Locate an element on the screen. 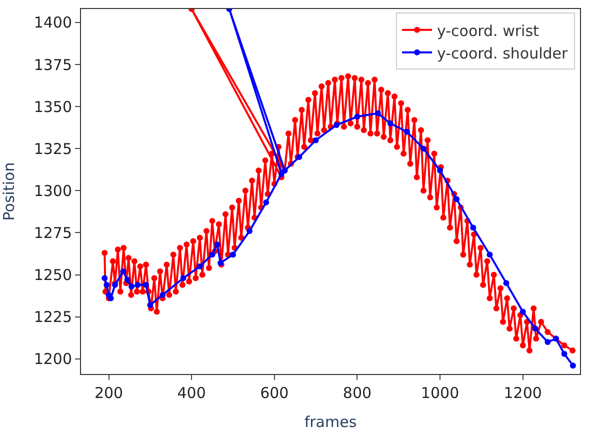 The height and width of the screenshot is (436, 590). x-tick-label: 1000 is located at coordinates (440, 393).